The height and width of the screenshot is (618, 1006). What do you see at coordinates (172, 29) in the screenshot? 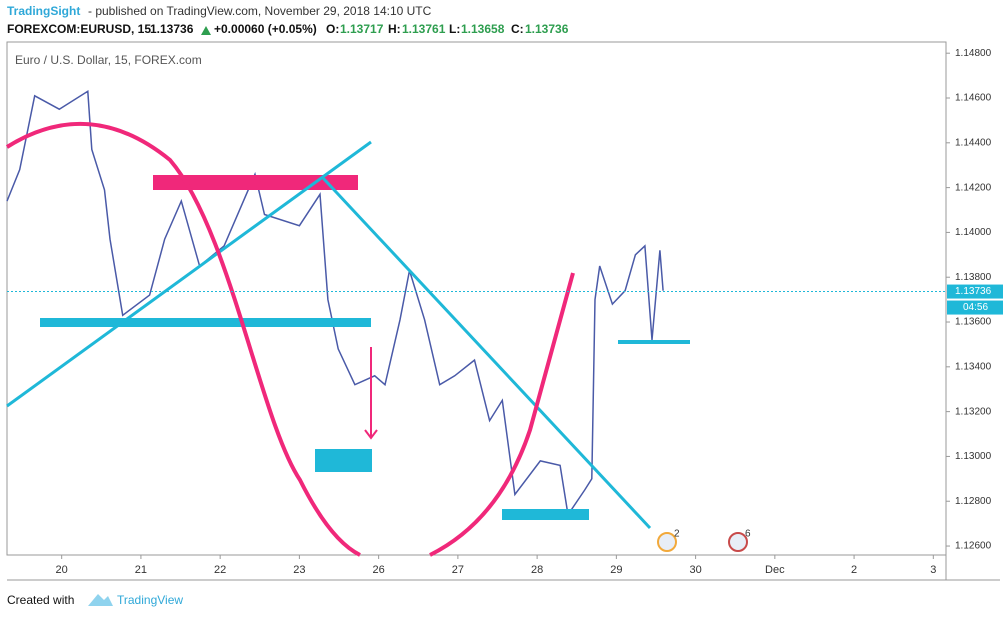
I see `last: 1.13736` at bounding box center [172, 29].